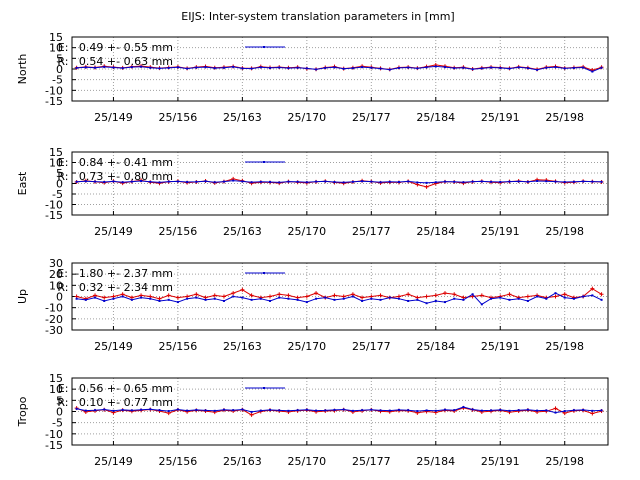 The image size is (640, 480). I want to click on y-tick-label: 30, so click(56, 263).